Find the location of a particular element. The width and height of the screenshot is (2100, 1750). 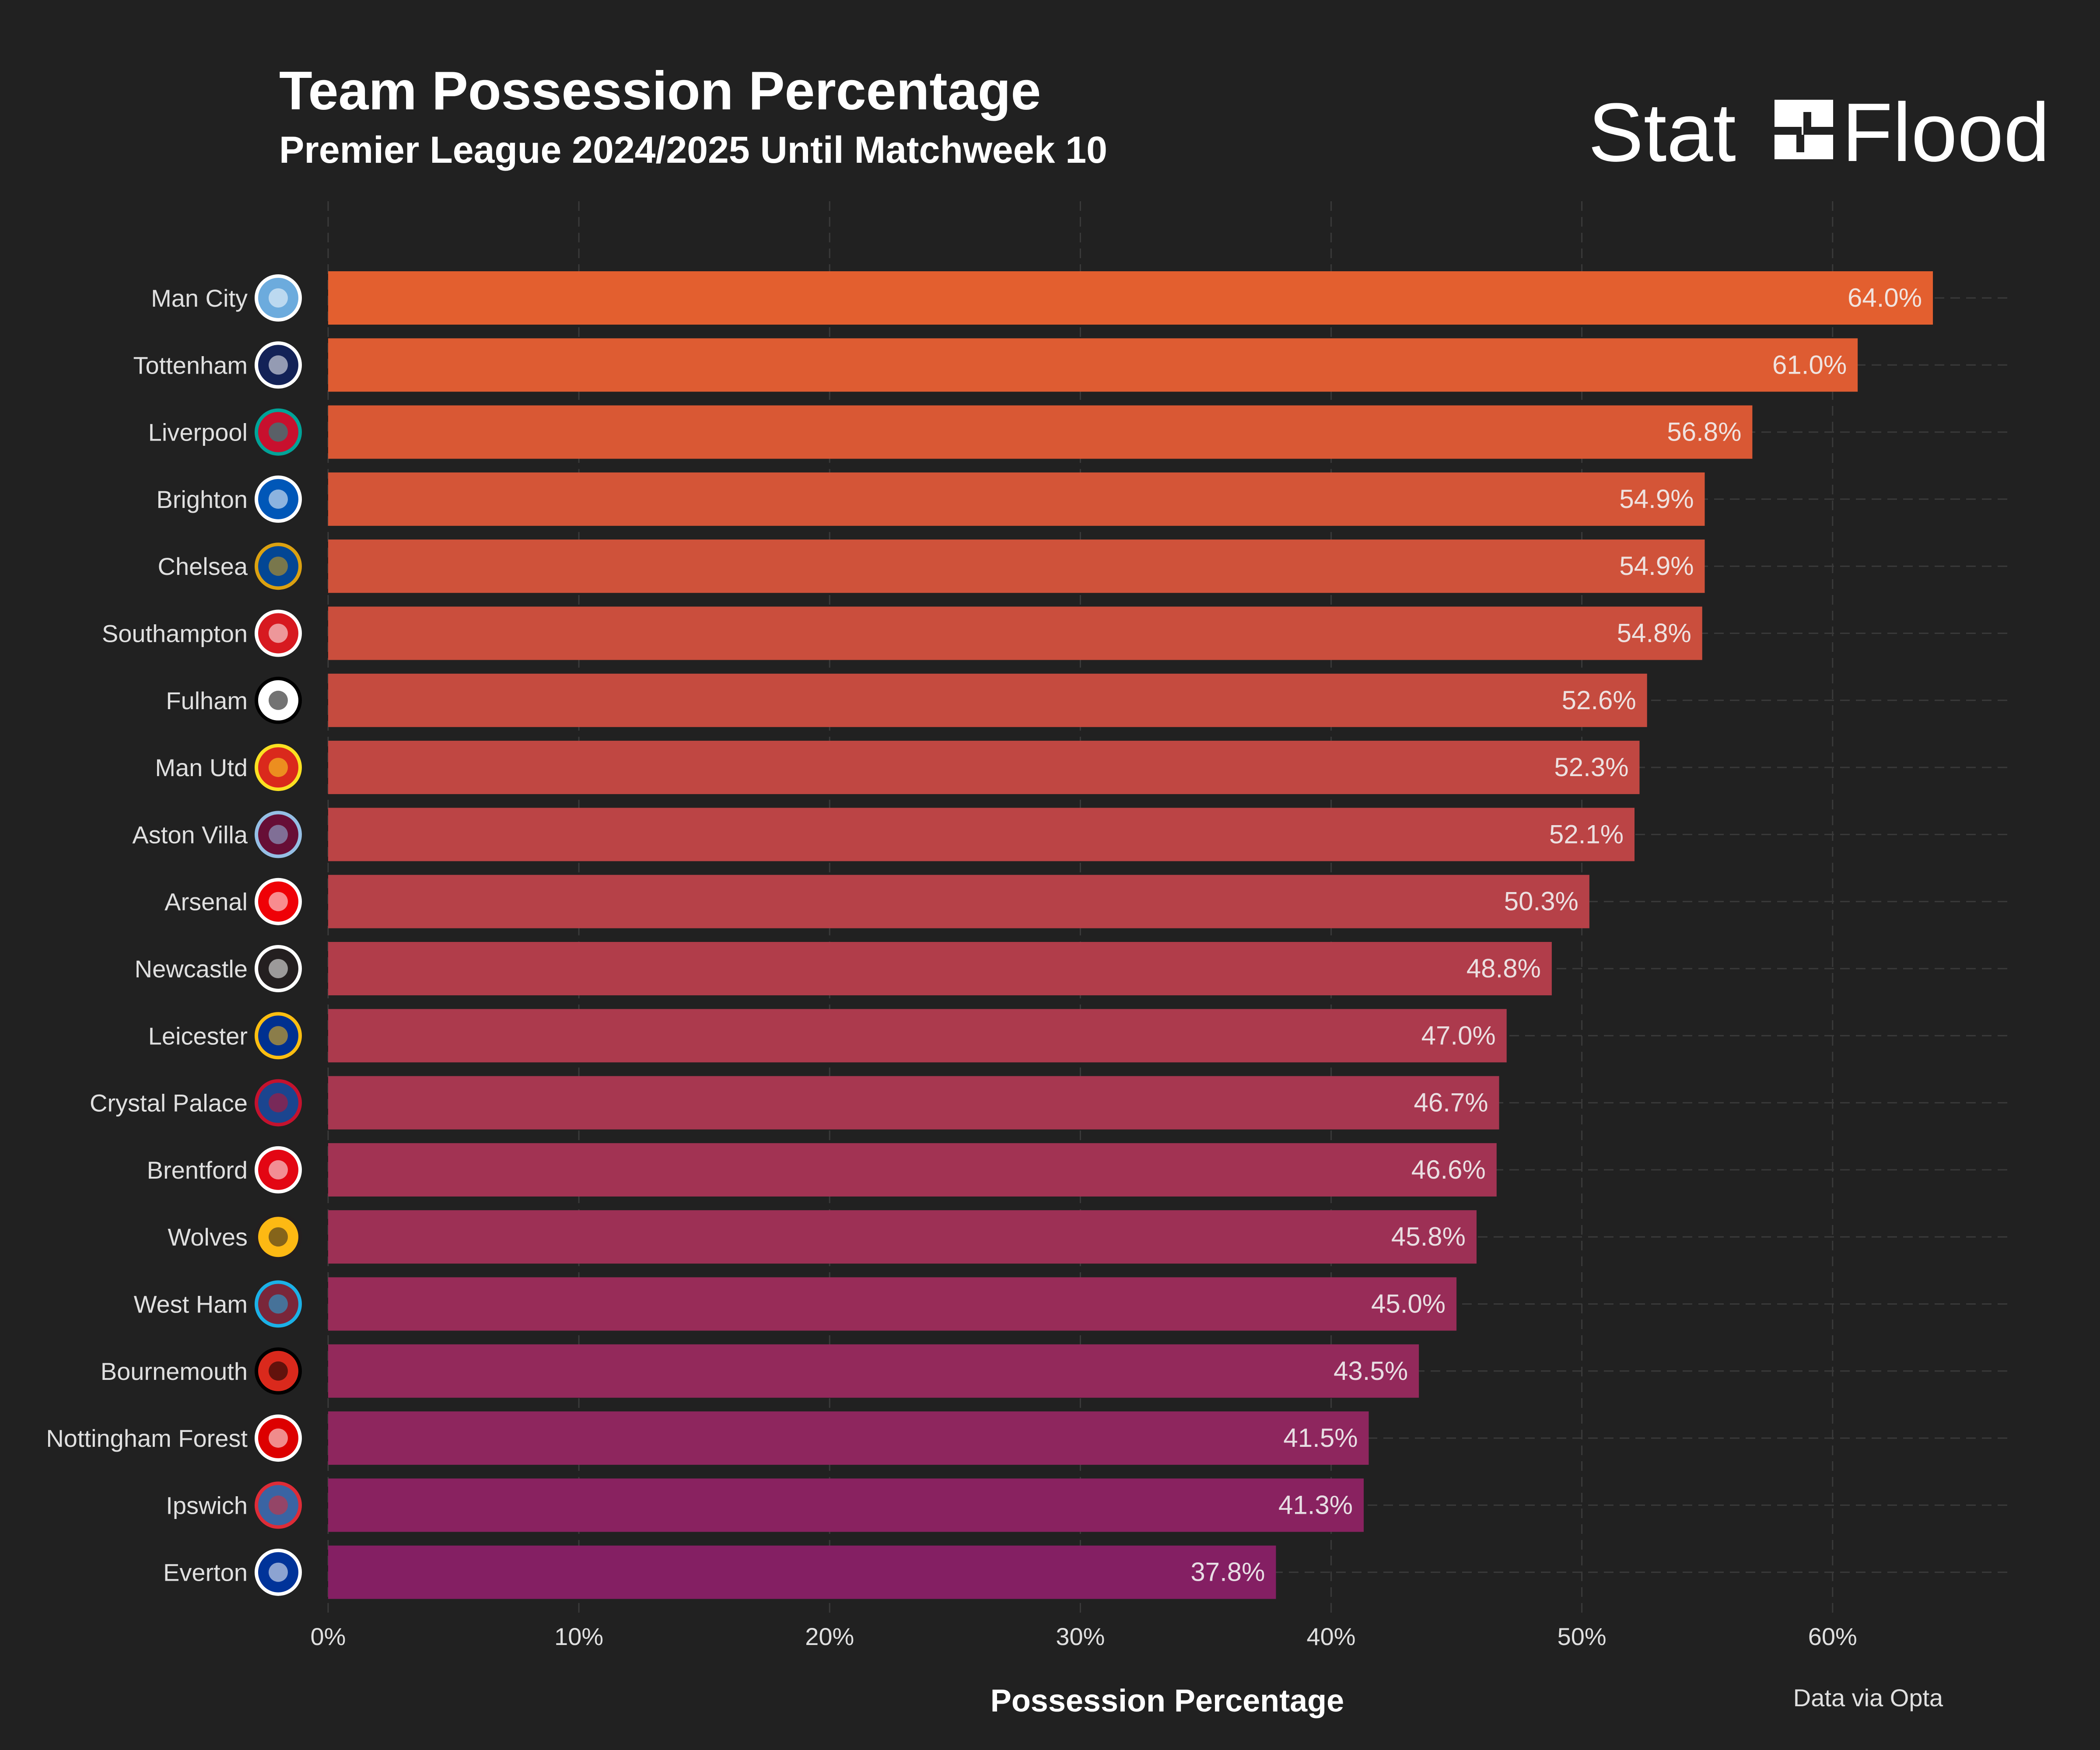

team-badges is located at coordinates (278, 935).